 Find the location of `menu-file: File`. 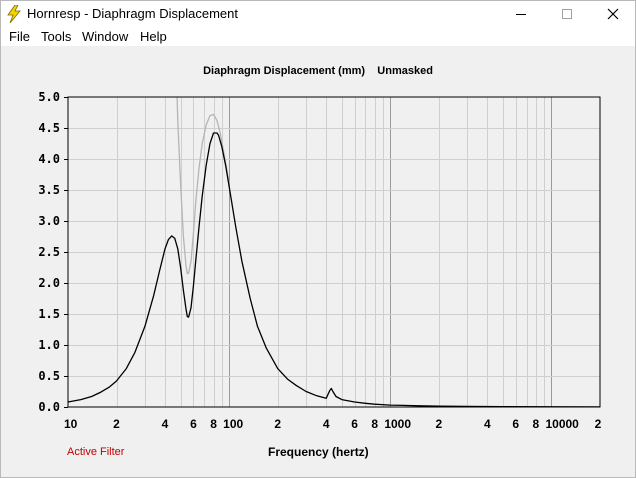

menu-file: File is located at coordinates (19, 36).